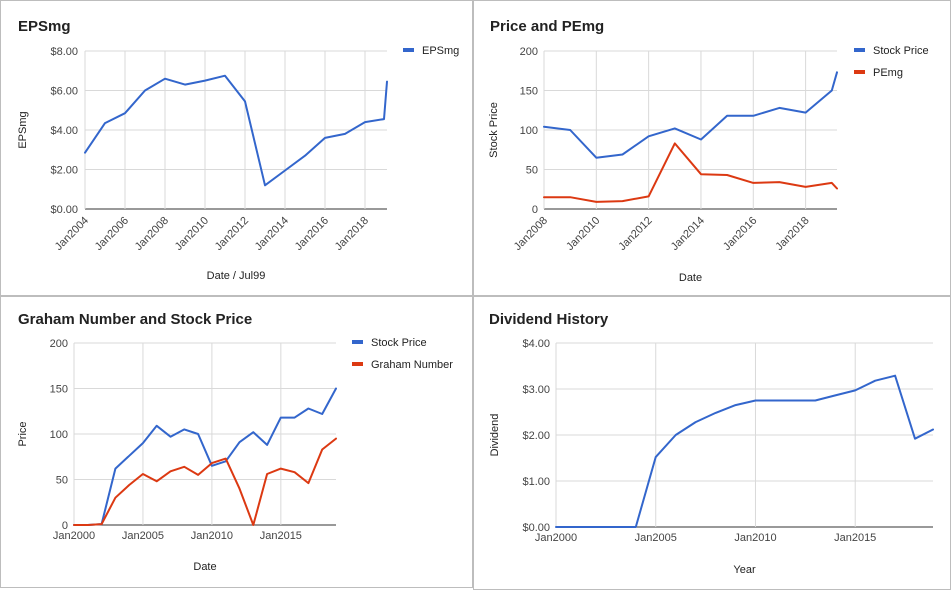 The image size is (951, 594). What do you see at coordinates (72, 234) in the screenshot?
I see `x-tick-label: Jan2004` at bounding box center [72, 234].